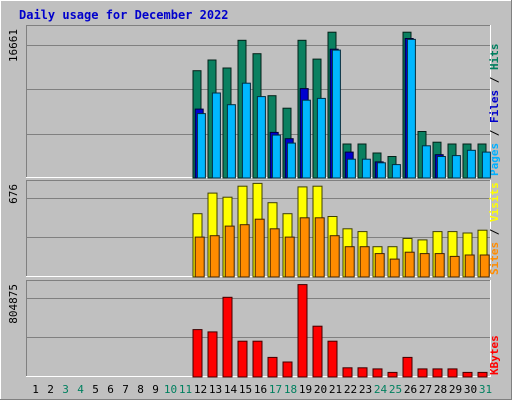 The image size is (512, 400). I want to click on day-label-17: 17, so click(275, 389).